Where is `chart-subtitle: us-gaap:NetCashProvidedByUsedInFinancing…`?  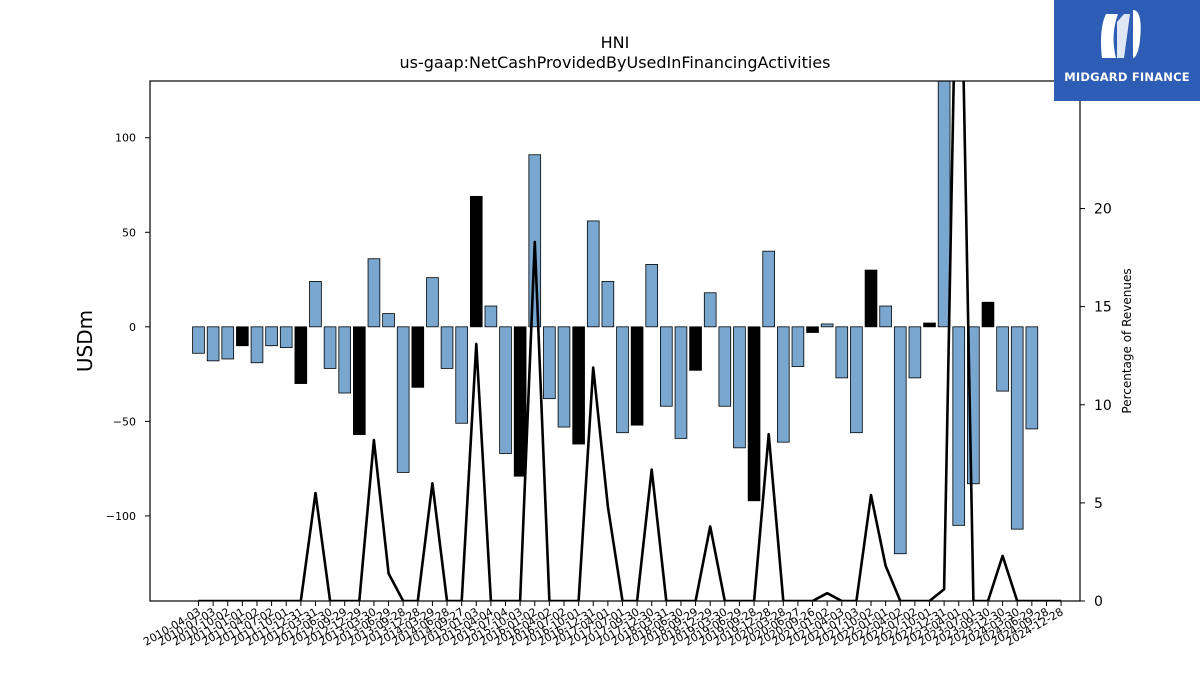
chart-subtitle: us-gaap:NetCashProvidedByUsedInFinancing… is located at coordinates (614, 62).